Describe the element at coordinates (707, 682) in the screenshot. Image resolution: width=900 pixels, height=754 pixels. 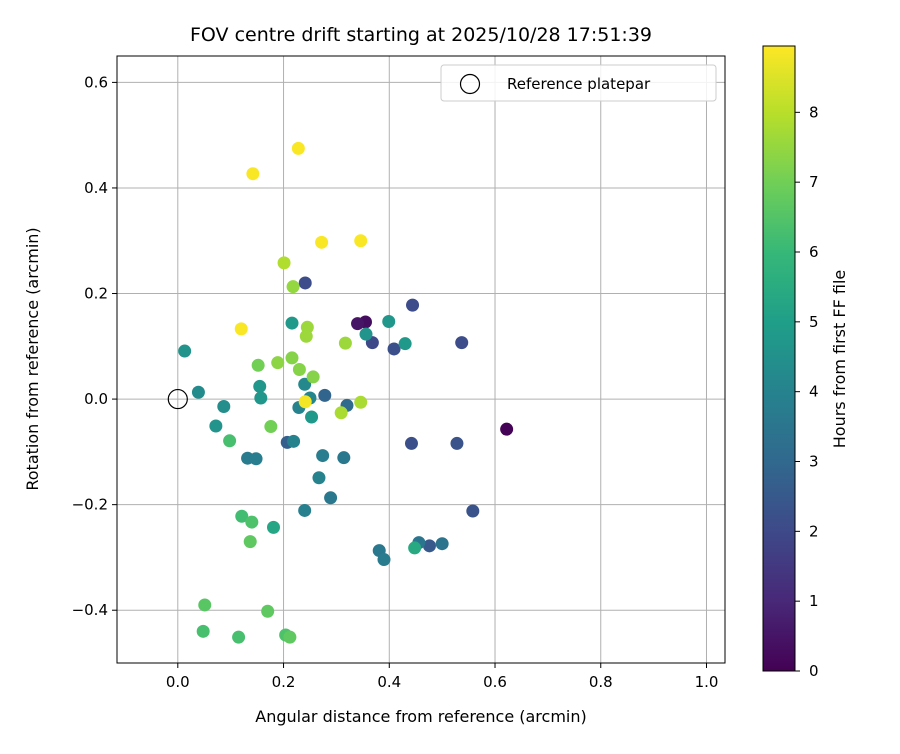
I see `x-tick-label: 1.0` at that location.